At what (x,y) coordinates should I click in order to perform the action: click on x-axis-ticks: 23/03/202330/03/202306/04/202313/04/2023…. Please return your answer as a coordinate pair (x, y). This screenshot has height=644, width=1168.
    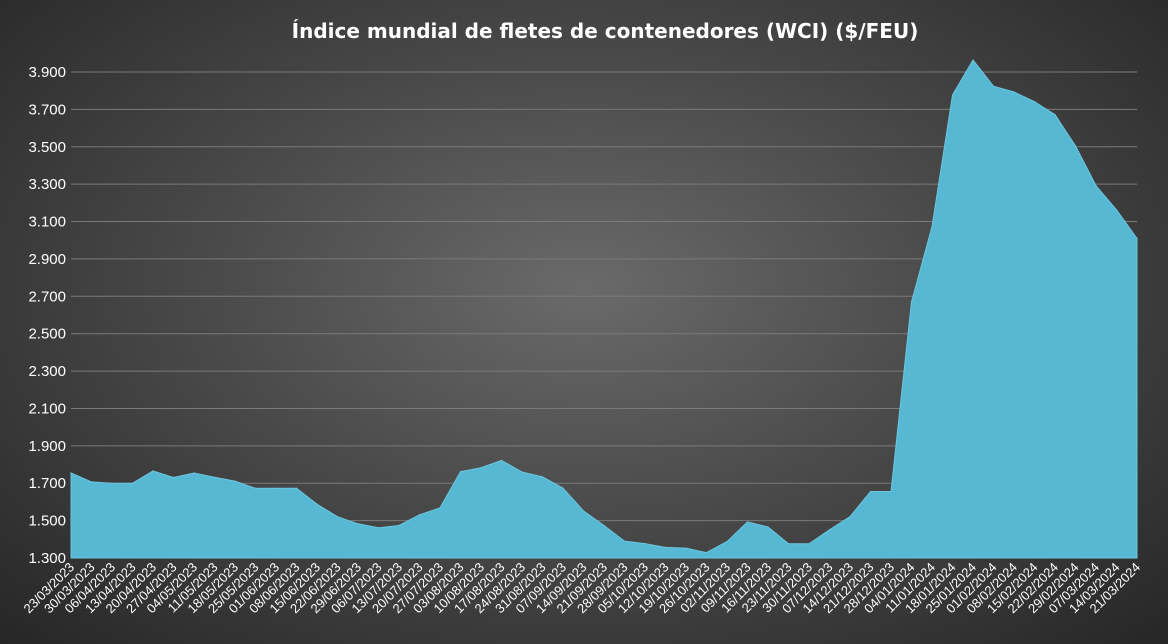
    Looking at the image, I should click on (581, 588).